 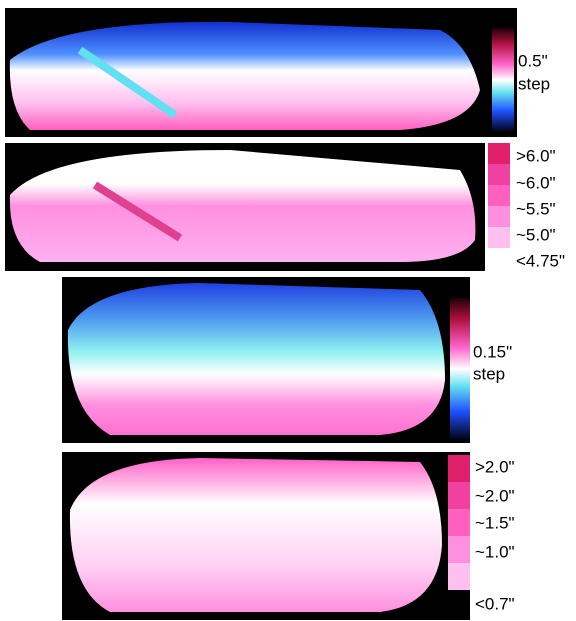 What do you see at coordinates (495, 495) in the screenshot?
I see `legend-label: ~2.0"` at bounding box center [495, 495].